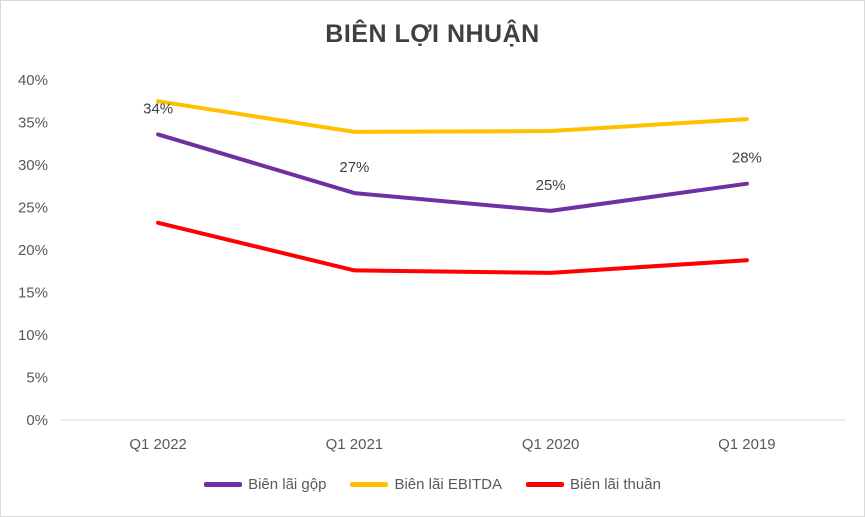 This screenshot has height=517, width=865. I want to click on y-tick-label: 5%, so click(37, 378).